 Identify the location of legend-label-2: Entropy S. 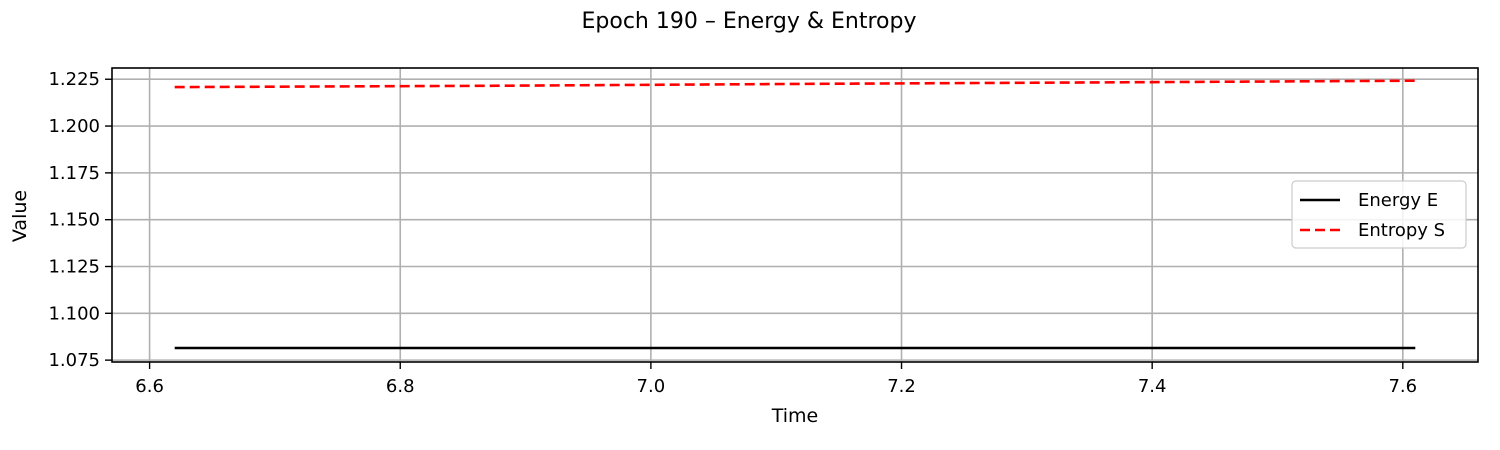
(1401, 230).